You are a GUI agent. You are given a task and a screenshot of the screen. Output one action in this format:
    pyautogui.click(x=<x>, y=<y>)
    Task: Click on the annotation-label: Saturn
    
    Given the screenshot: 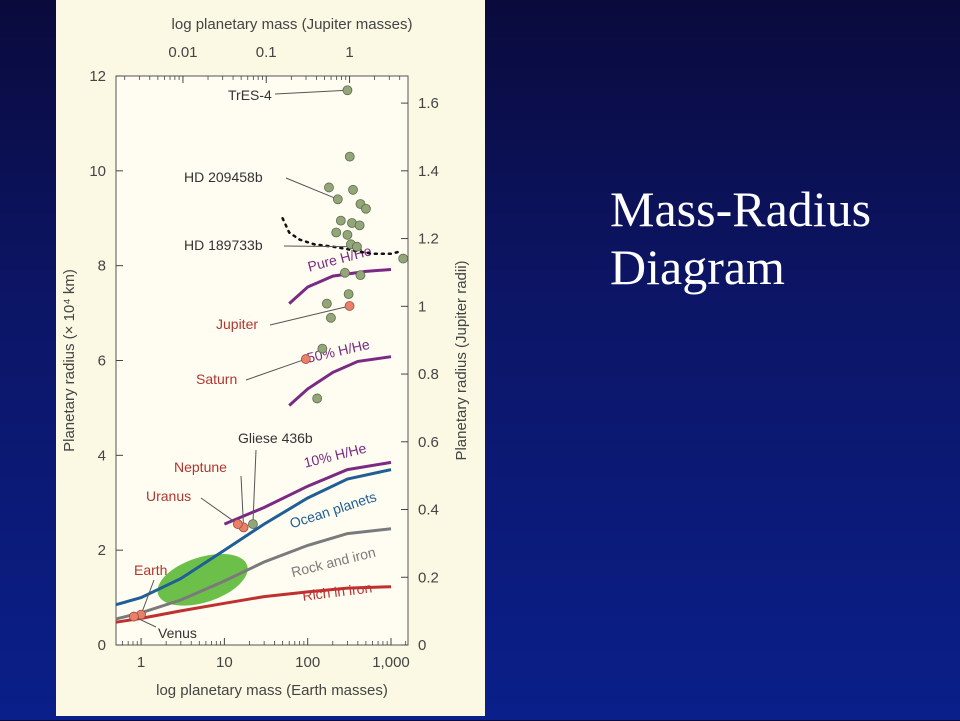 What is the action you would take?
    pyautogui.click(x=216, y=379)
    